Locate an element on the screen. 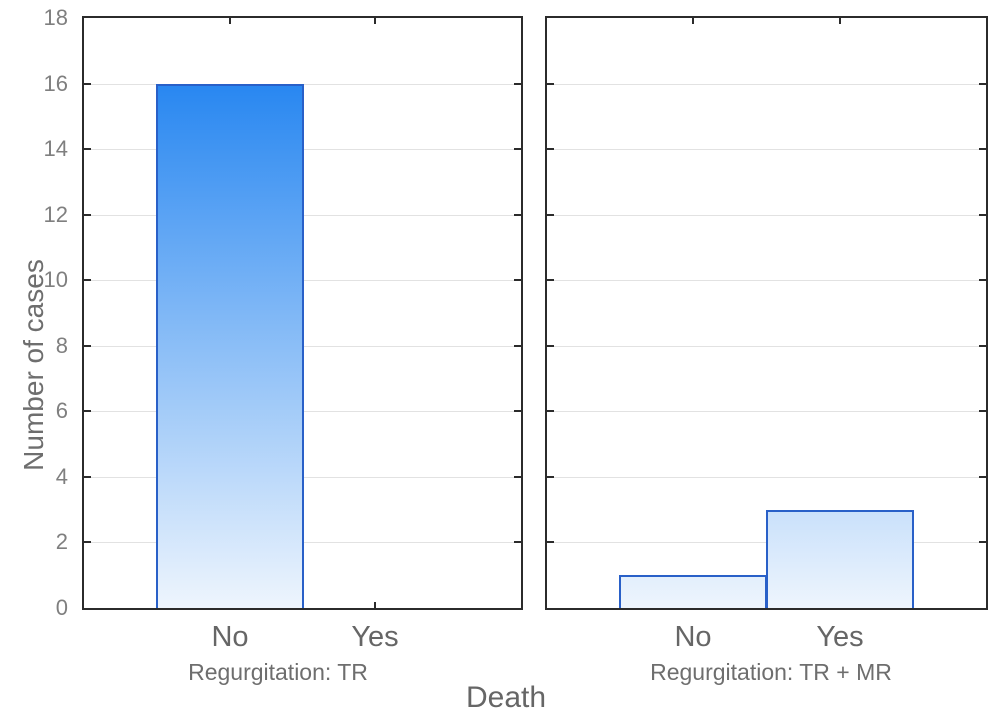 The width and height of the screenshot is (992, 720). y-tick-label: 8 is located at coordinates (61, 345).